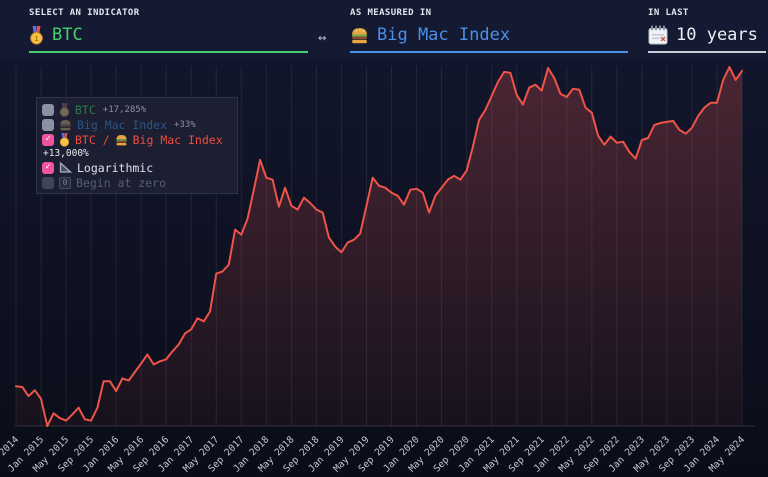  Describe the element at coordinates (168, 52) in the screenshot. I see `indicator-underline` at that location.